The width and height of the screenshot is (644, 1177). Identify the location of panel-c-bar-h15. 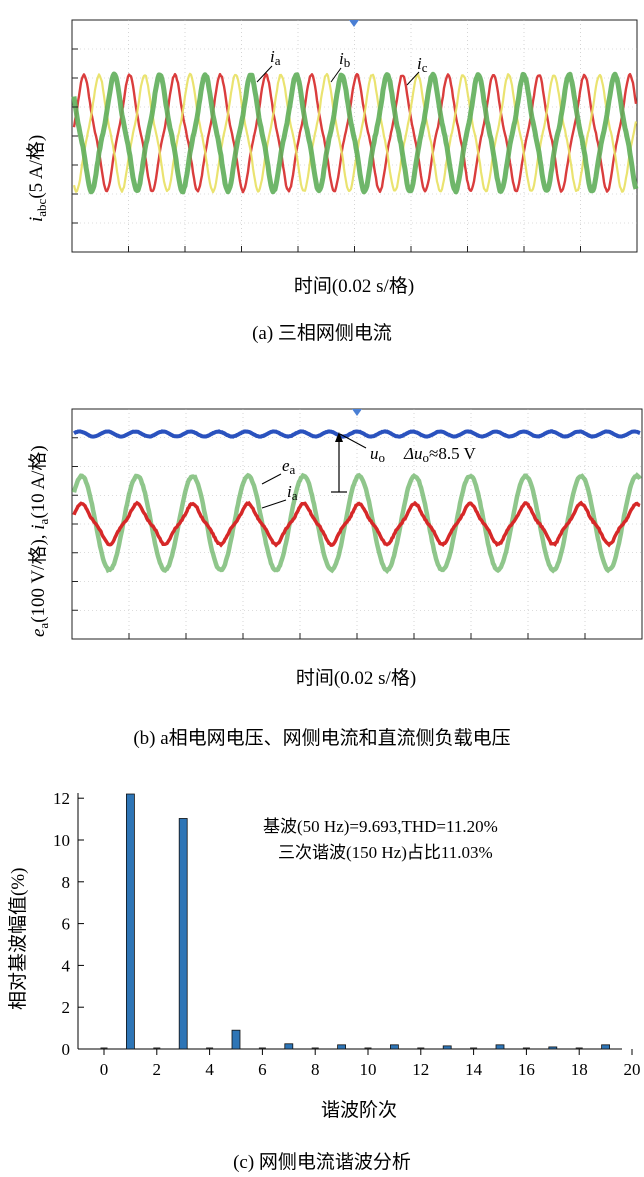
(500, 1047).